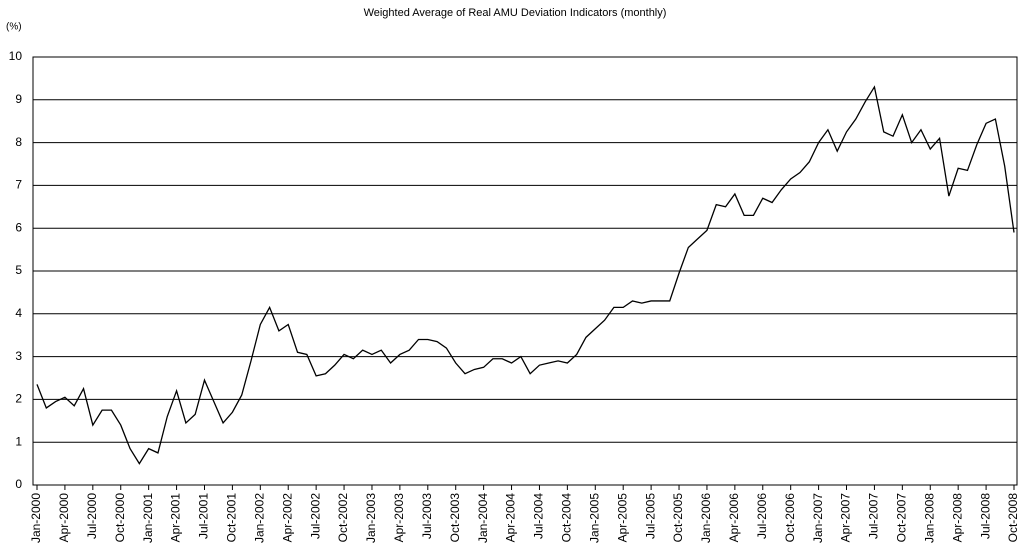 The width and height of the screenshot is (1023, 559). I want to click on x-tick-label: Jul-2007, so click(874, 516).